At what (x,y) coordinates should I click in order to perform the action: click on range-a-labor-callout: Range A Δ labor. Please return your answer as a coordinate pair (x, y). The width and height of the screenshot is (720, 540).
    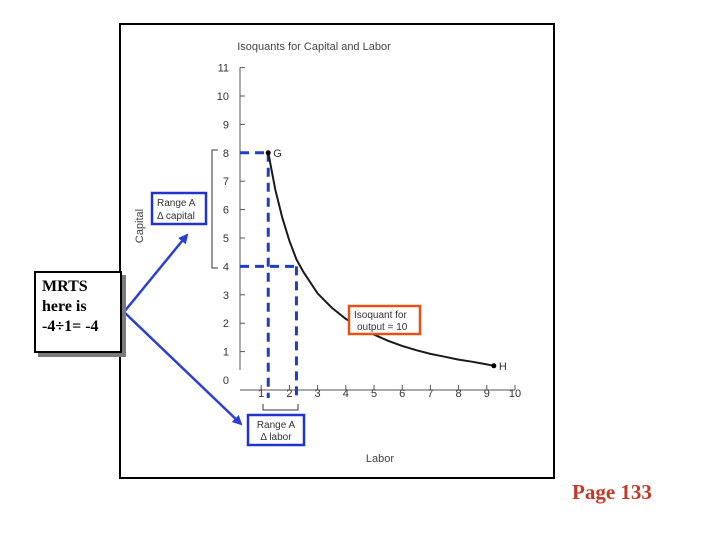
    Looking at the image, I should click on (276, 430).